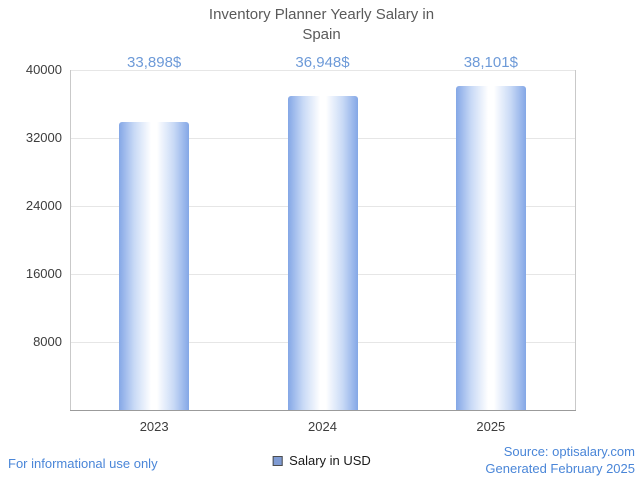 The height and width of the screenshot is (483, 643). Describe the element at coordinates (569, 451) in the screenshot. I see `source-text: Source: optisalary.com` at that location.